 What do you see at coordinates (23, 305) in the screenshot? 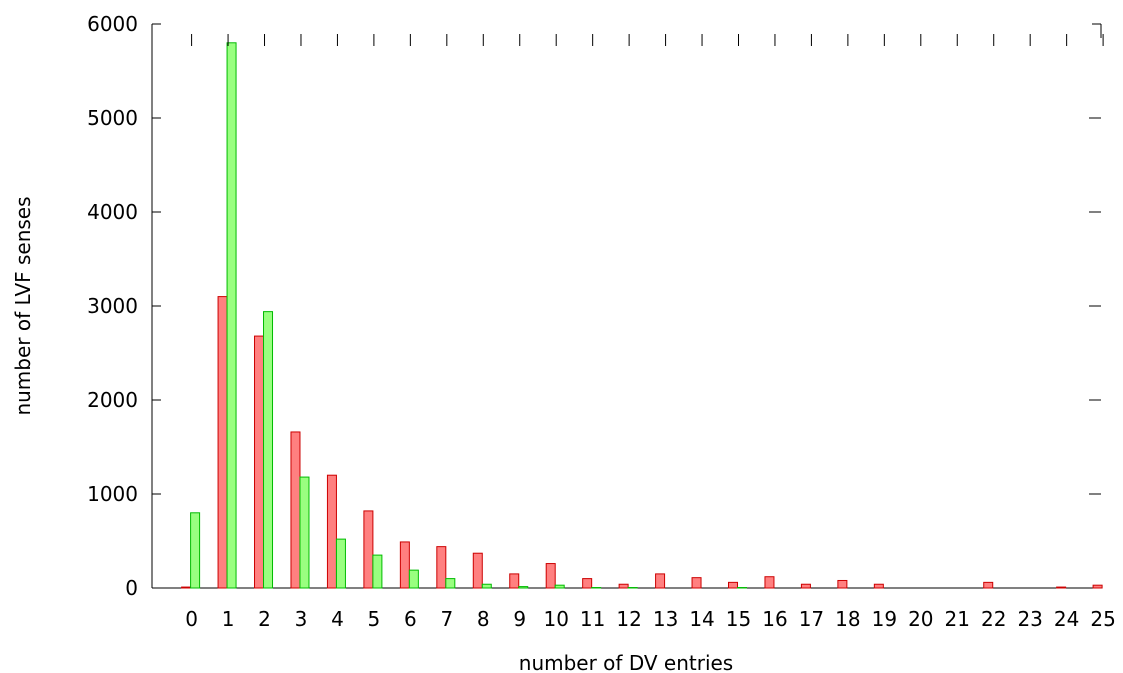
I see `y-axis-label: number of LVF senses` at bounding box center [23, 305].